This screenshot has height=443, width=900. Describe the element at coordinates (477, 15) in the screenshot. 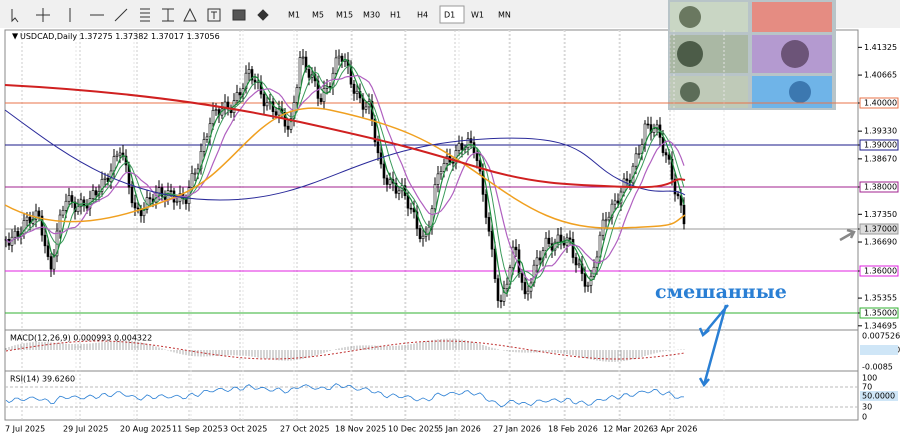

I see `timeframe-button: W1` at that location.